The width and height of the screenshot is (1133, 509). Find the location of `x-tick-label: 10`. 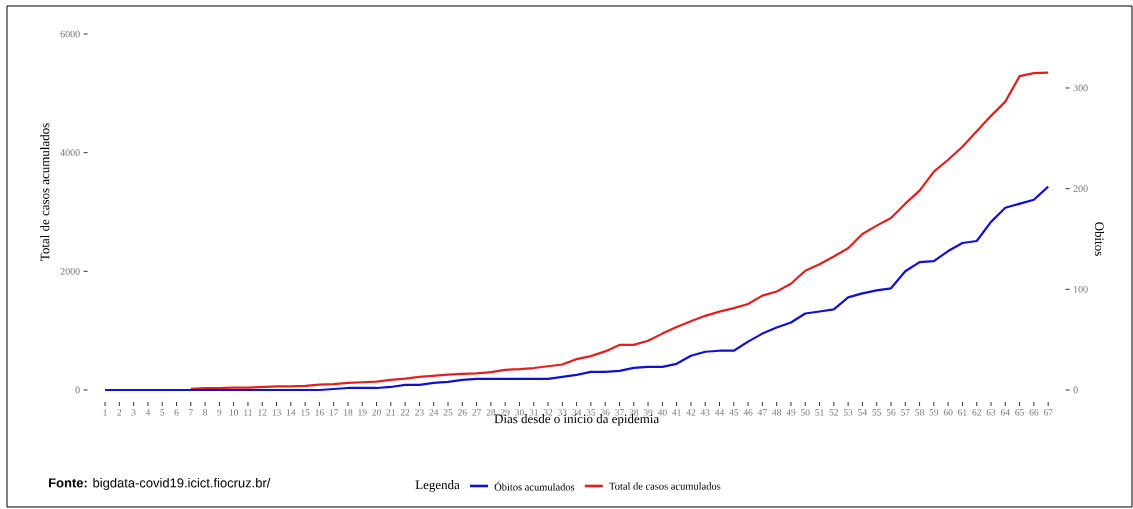

x-tick-label: 10 is located at coordinates (234, 412).